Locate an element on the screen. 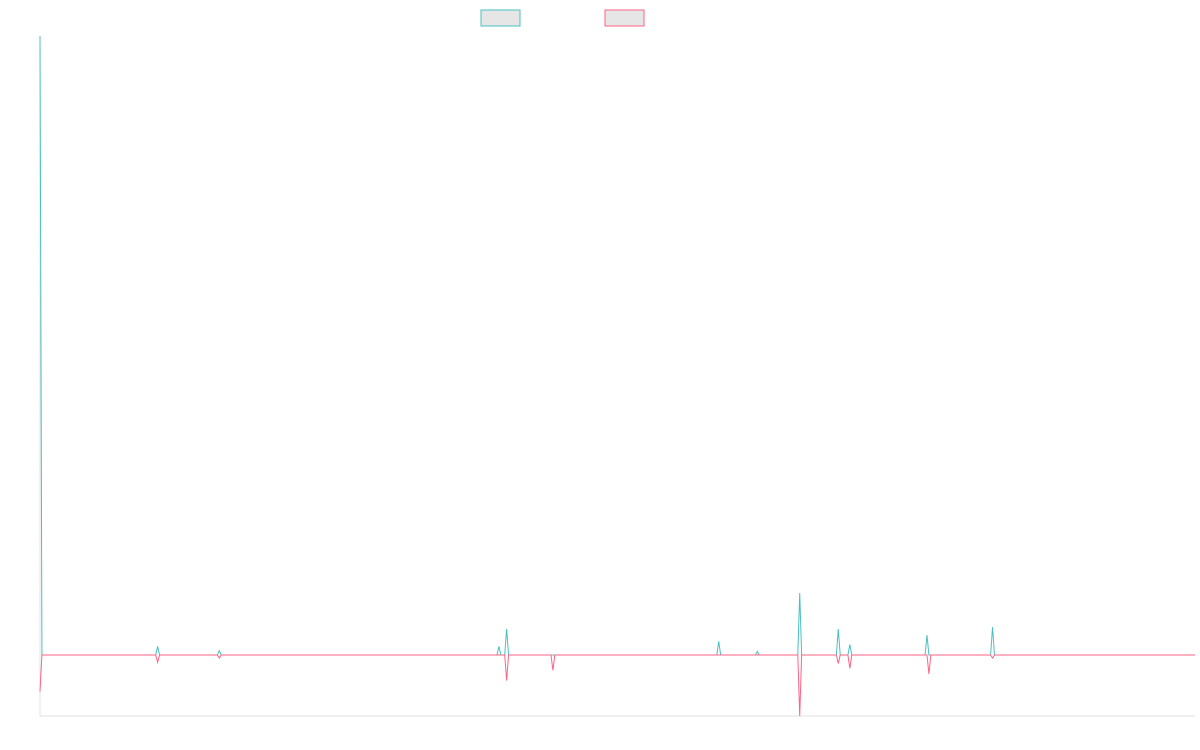  legend is located at coordinates (562, 18).